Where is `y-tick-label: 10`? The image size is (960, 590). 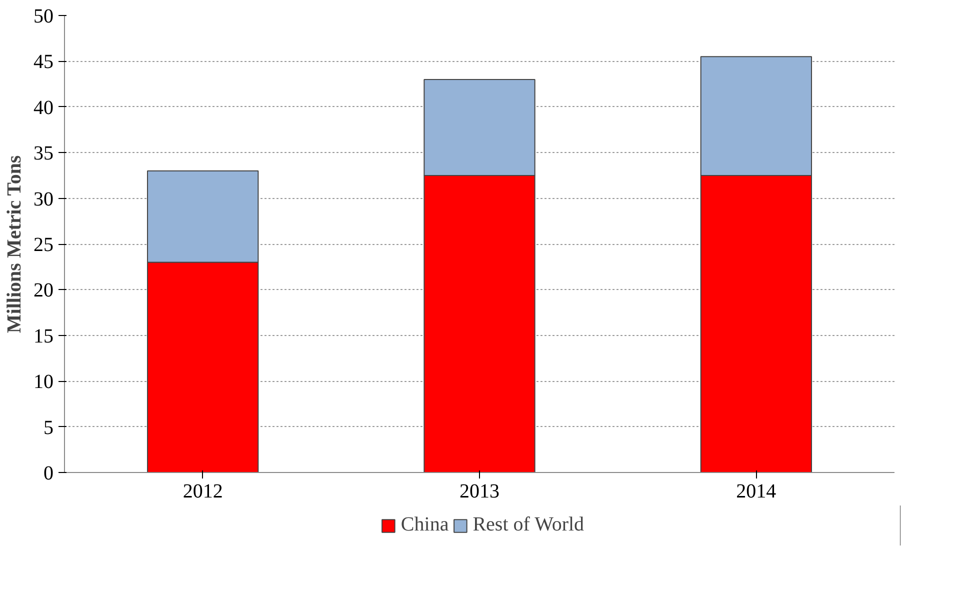 y-tick-label: 10 is located at coordinates (44, 382).